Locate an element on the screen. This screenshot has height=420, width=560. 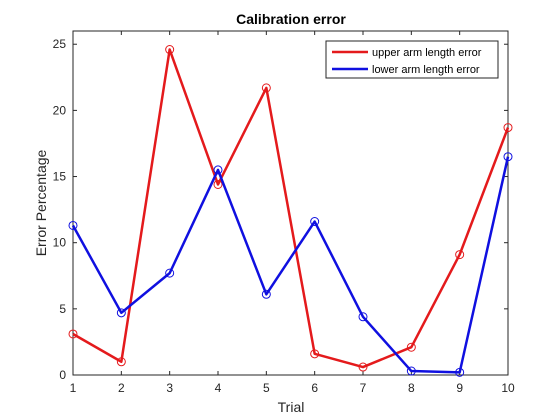
x-tick-label: 9 is located at coordinates (459, 388).